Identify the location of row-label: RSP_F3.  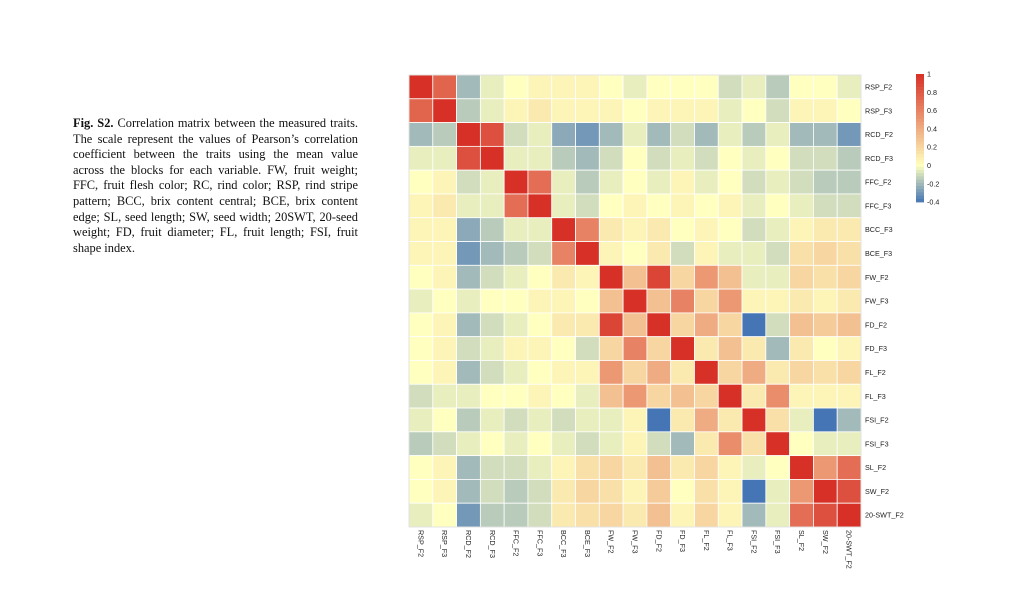
(878, 110).